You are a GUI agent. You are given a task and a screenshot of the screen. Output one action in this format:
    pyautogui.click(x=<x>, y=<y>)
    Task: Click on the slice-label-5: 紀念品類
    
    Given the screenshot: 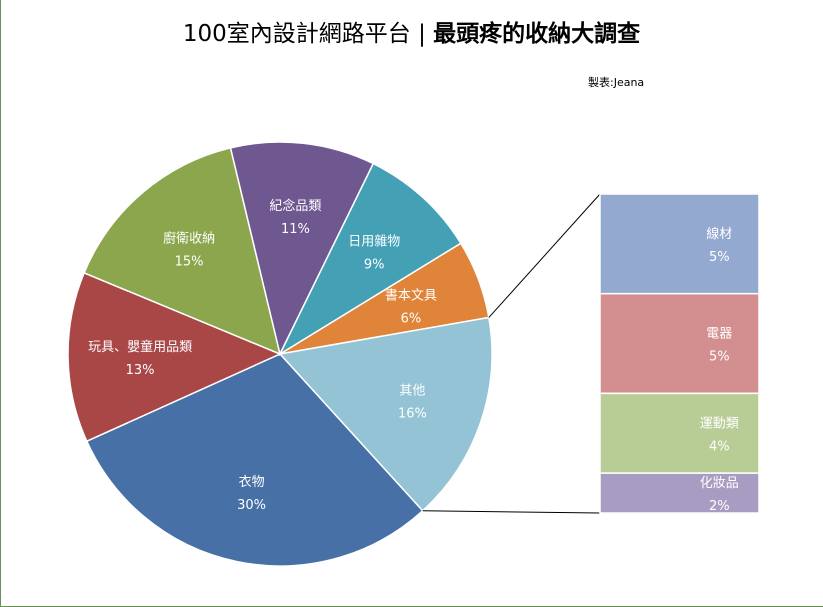 What is the action you would take?
    pyautogui.click(x=295, y=206)
    